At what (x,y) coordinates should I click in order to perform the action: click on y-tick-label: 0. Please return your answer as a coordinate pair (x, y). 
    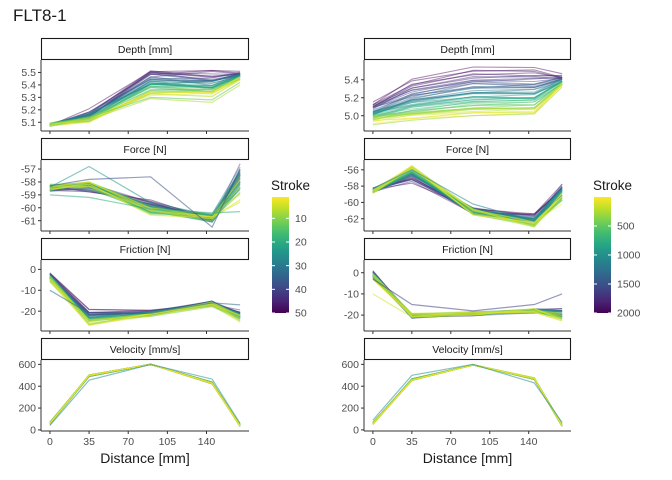
    Looking at the image, I should click on (33, 270).